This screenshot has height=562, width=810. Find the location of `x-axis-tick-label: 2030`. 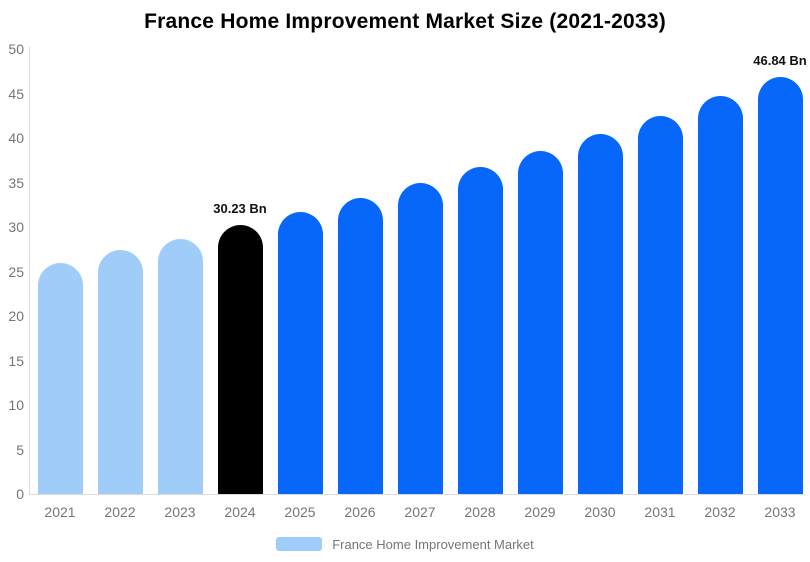

x-axis-tick-label: 2030 is located at coordinates (600, 512).